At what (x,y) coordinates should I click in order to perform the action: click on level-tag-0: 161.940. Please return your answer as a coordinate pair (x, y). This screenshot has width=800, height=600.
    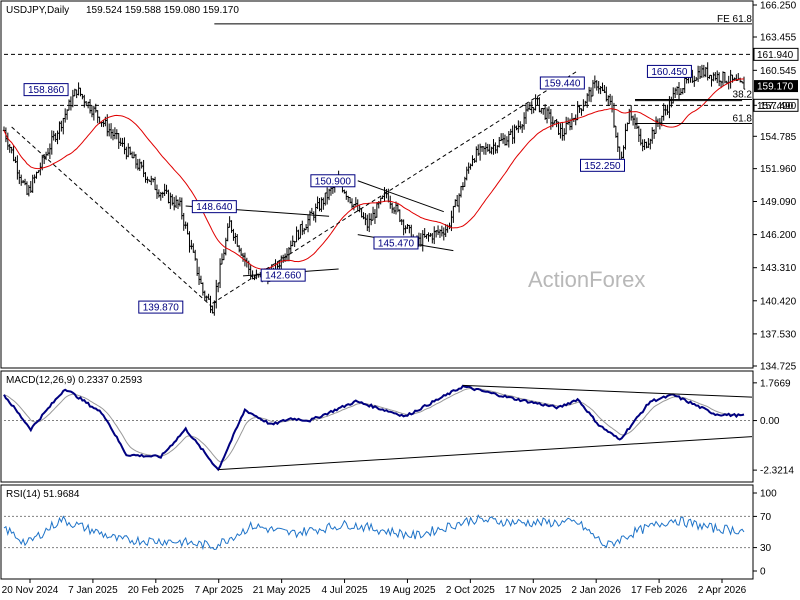
    Looking at the image, I should click on (775, 55).